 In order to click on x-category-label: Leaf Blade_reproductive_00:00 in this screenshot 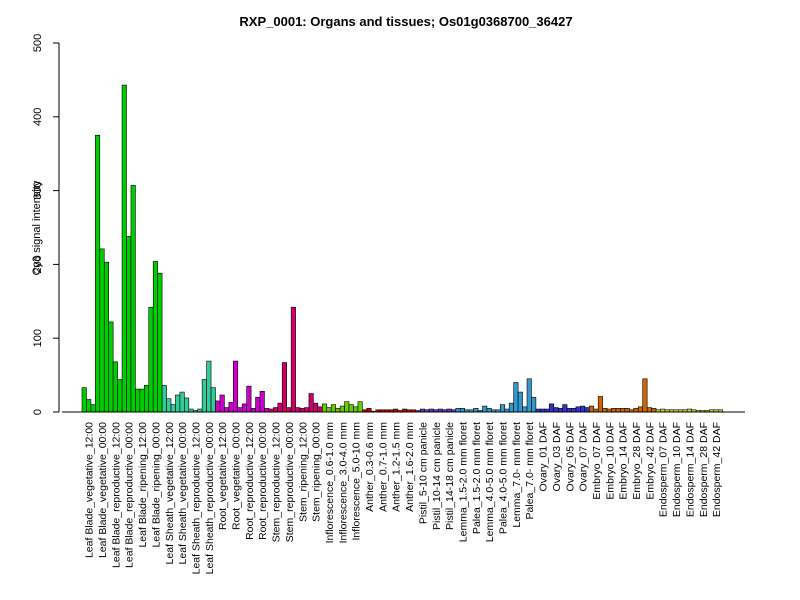, I will do `click(130, 495)`.